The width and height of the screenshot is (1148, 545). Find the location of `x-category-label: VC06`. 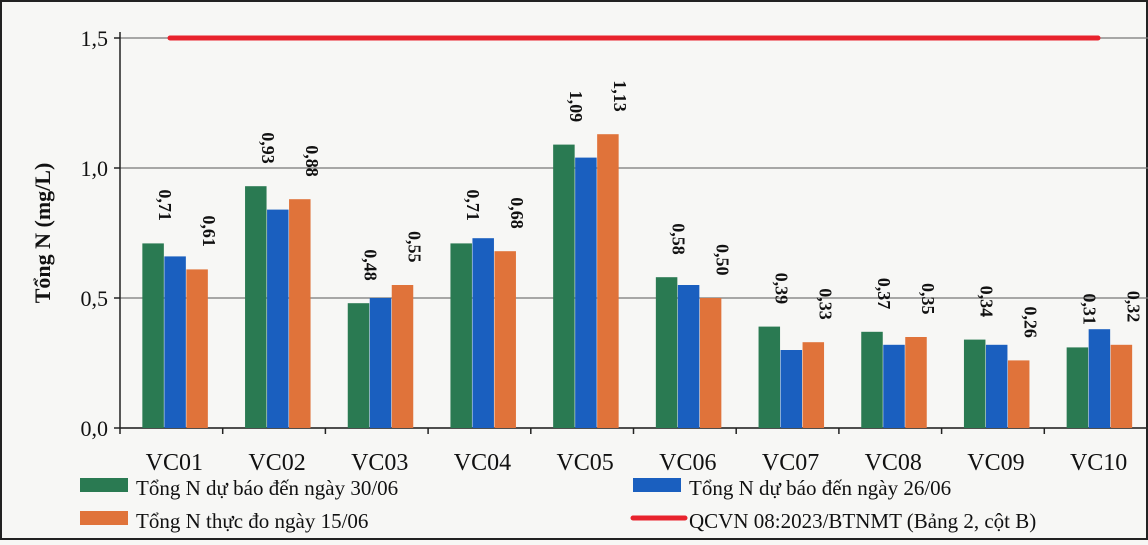

x-category-label: VC06 is located at coordinates (687, 463).